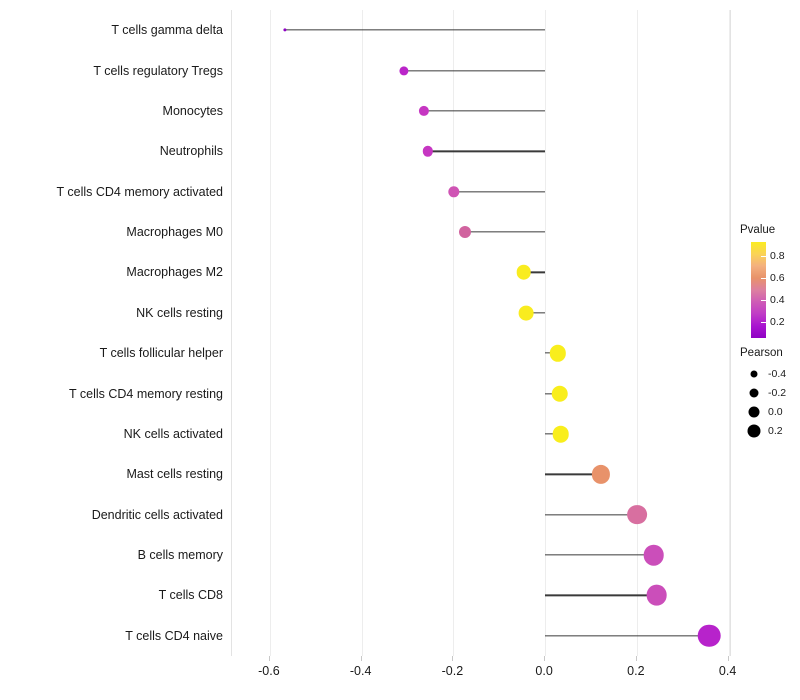 The image size is (800, 700). Describe the element at coordinates (777, 373) in the screenshot. I see `pearson-size-label: -0.4` at that location.